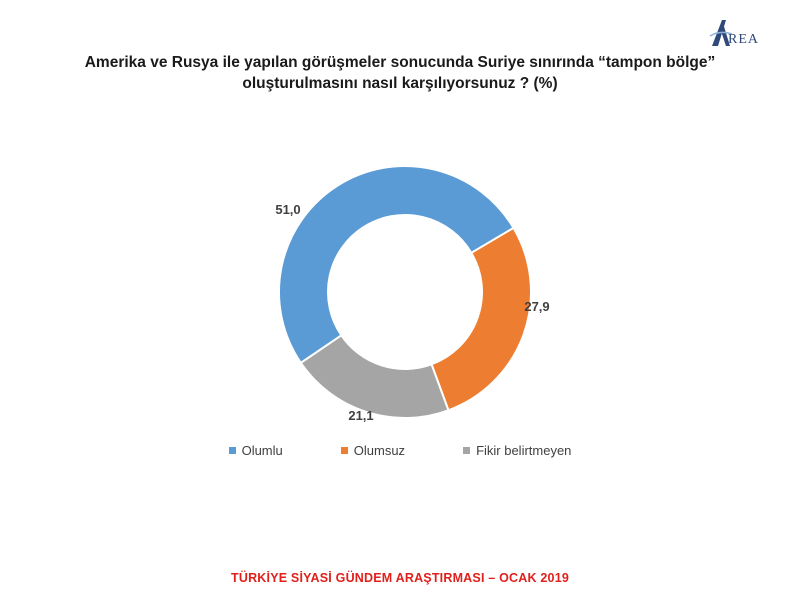 Image resolution: width=800 pixels, height=600 pixels. Describe the element at coordinates (344, 450) in the screenshot. I see `legend-swatch-olumsuz` at that location.